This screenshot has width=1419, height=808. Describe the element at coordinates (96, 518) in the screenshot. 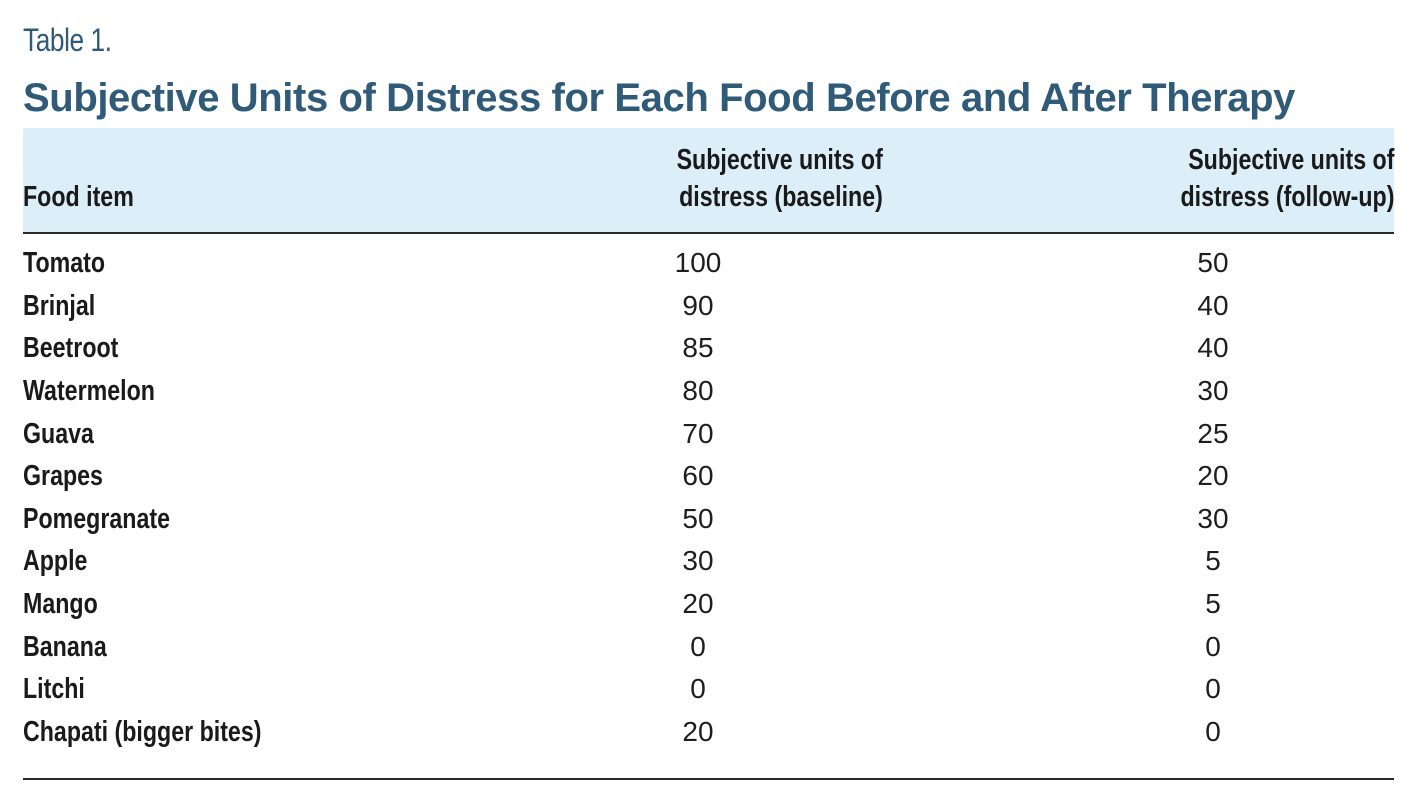

I see `food-item-name: Pomegranate` at that location.